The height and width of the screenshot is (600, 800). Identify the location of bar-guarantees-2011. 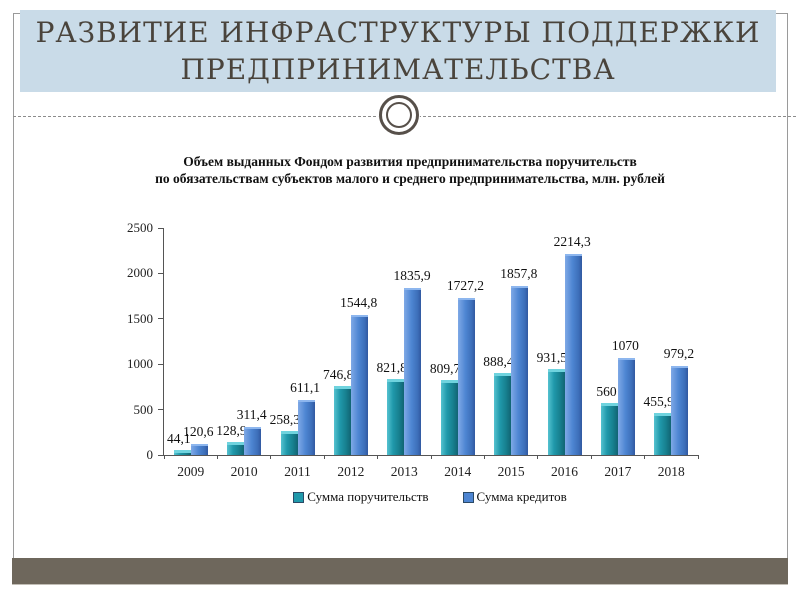
(289, 443).